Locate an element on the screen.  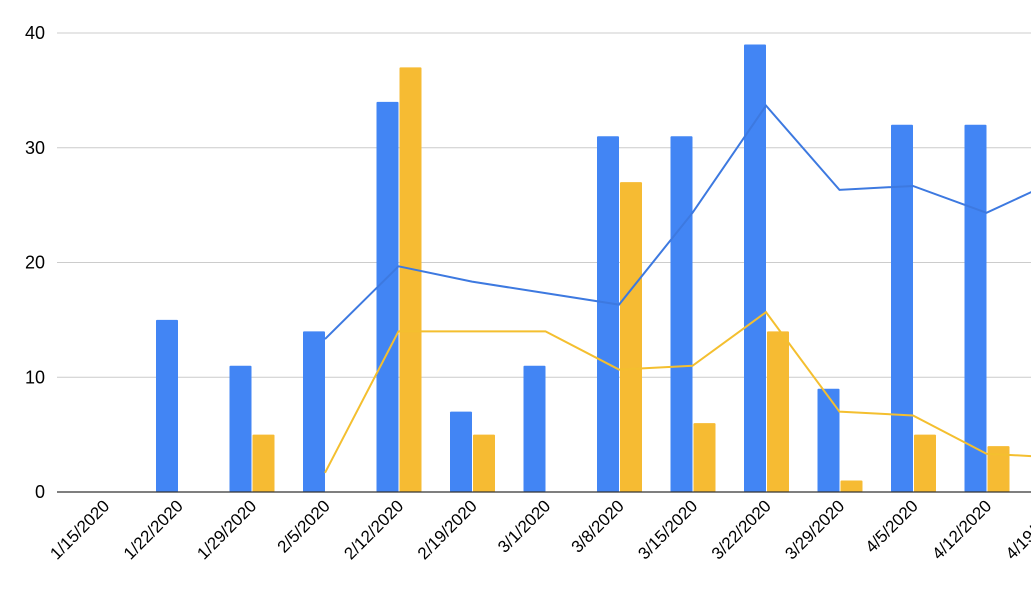
x-tick-label: 1/15/2020 is located at coordinates (79, 529).